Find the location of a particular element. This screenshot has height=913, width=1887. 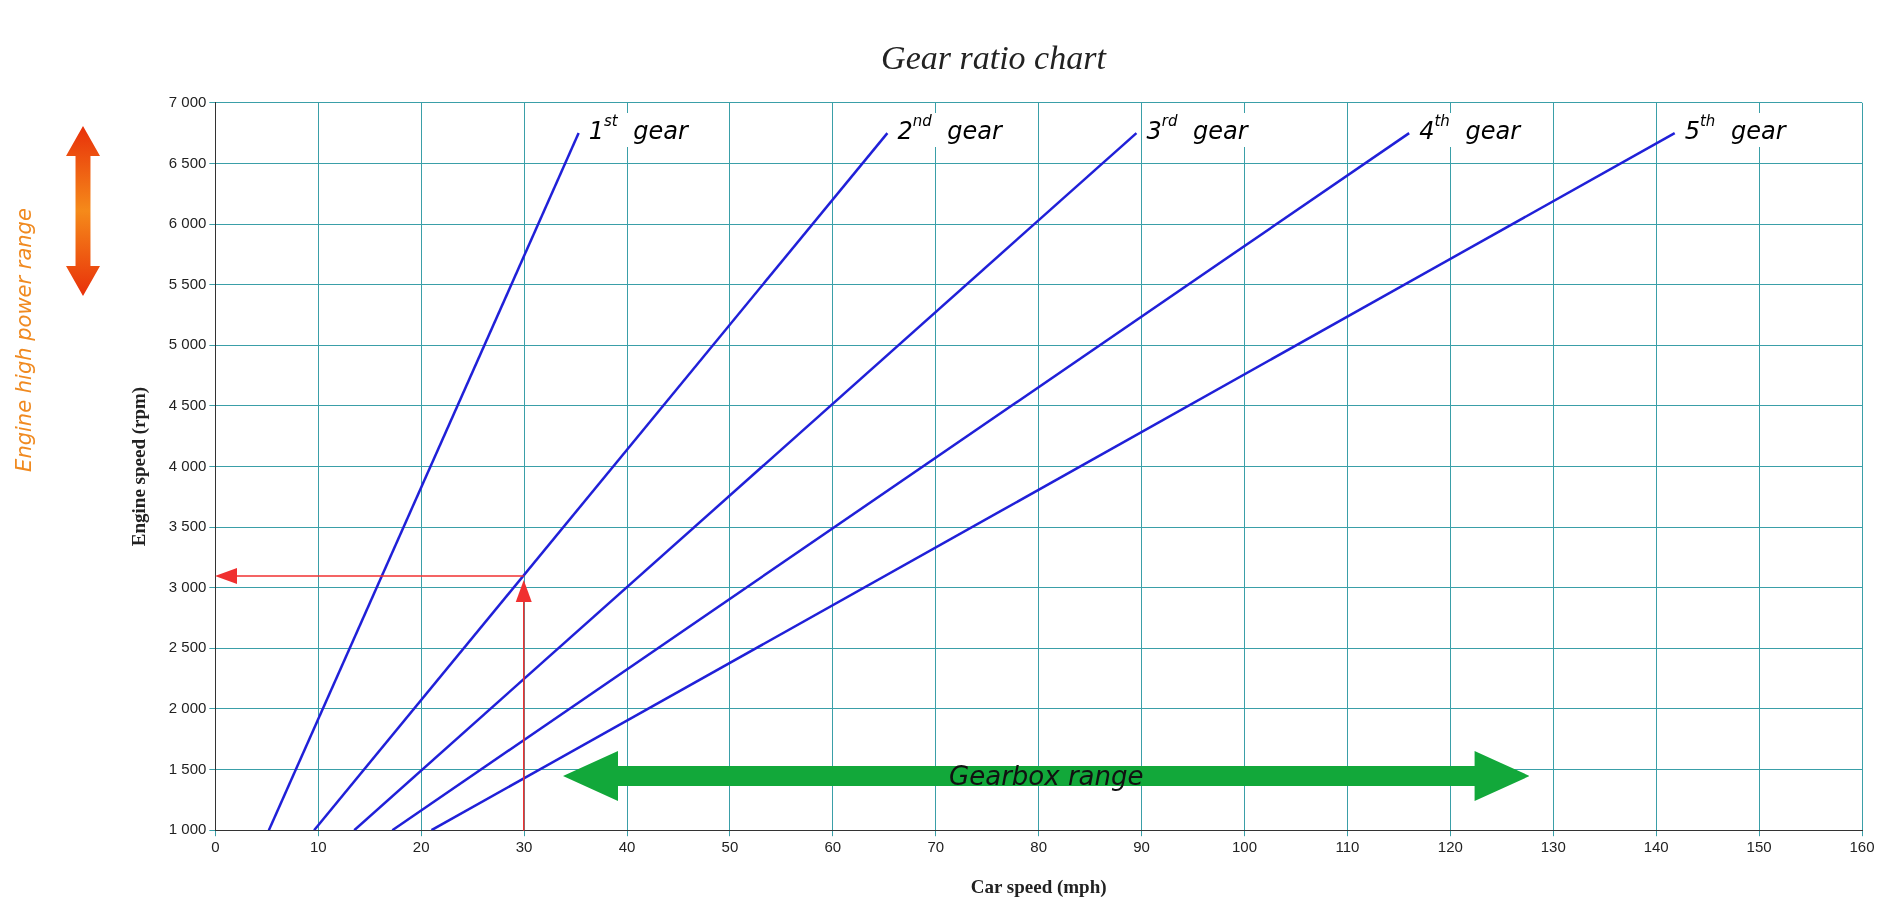

y-tick-label: 5 500 is located at coordinates (187, 283).